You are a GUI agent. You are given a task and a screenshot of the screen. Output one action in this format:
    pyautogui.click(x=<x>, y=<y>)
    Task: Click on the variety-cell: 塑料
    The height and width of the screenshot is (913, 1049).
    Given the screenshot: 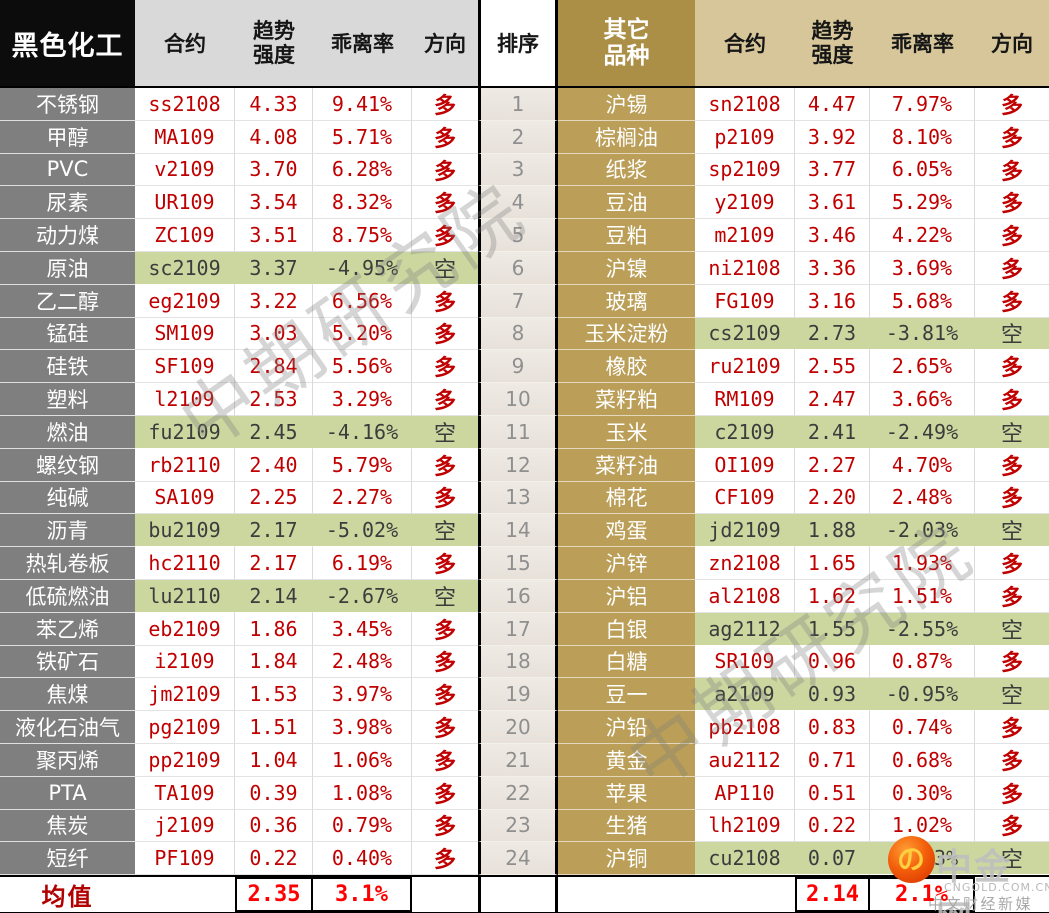 What is the action you would take?
    pyautogui.click(x=67, y=399)
    